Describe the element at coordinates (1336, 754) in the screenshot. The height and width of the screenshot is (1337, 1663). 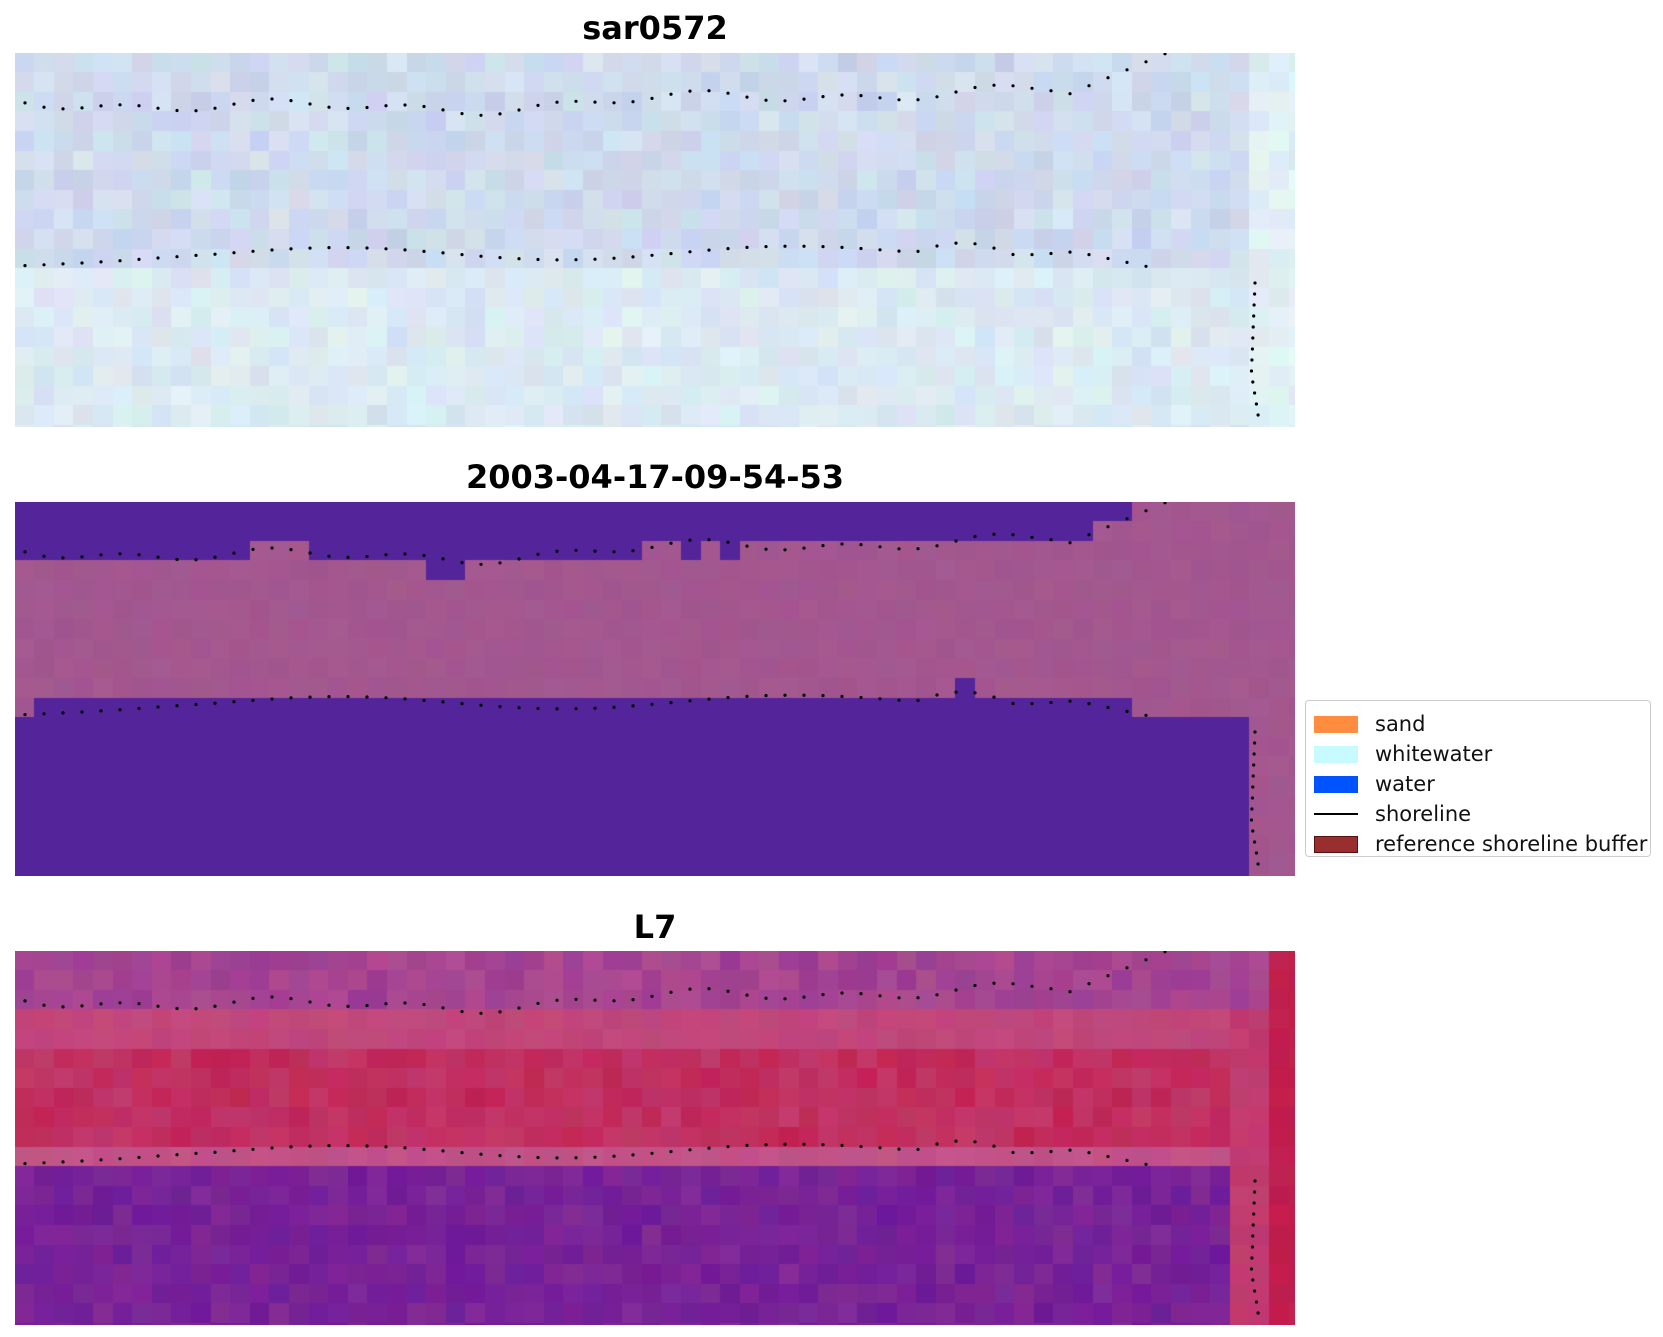
I see `whitewater-swatch` at that location.